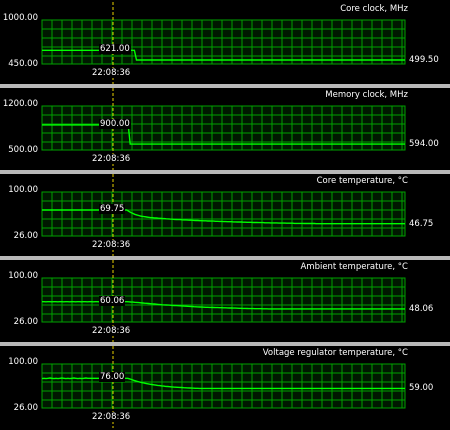  Describe the element at coordinates (112, 300) in the screenshot. I see `cursor-value-label: 60.06` at that location.